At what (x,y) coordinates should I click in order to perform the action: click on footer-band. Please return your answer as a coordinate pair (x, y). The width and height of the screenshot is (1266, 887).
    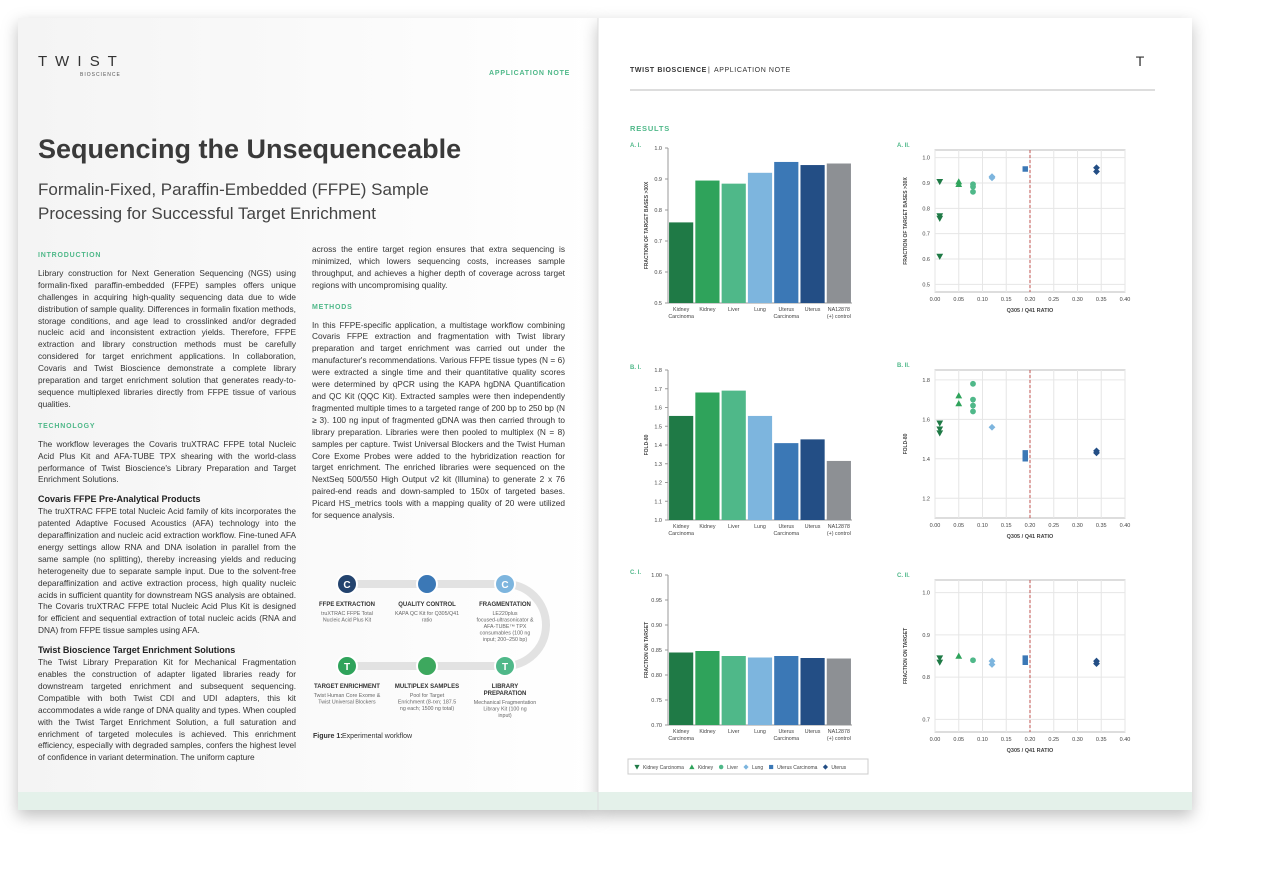
    Looking at the image, I should click on (605, 801).